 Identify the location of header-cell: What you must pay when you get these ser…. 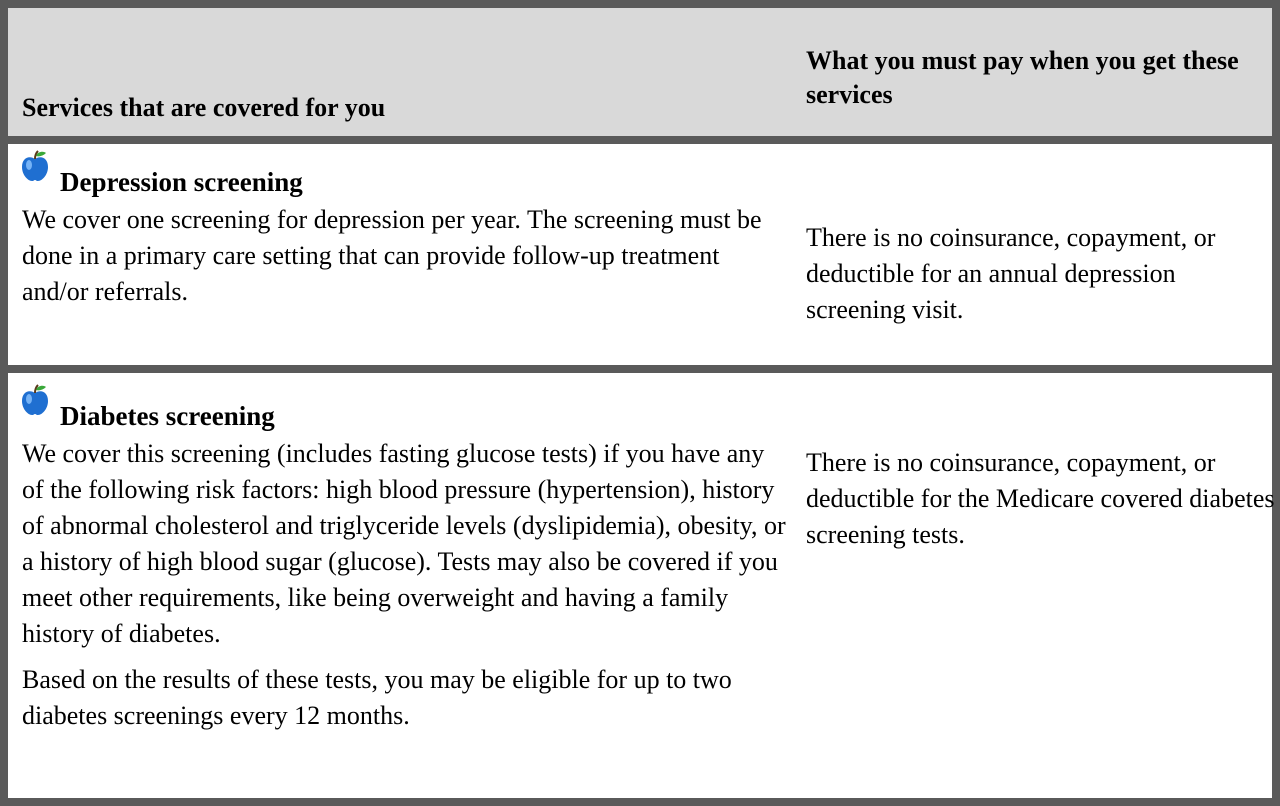
(1022, 77).